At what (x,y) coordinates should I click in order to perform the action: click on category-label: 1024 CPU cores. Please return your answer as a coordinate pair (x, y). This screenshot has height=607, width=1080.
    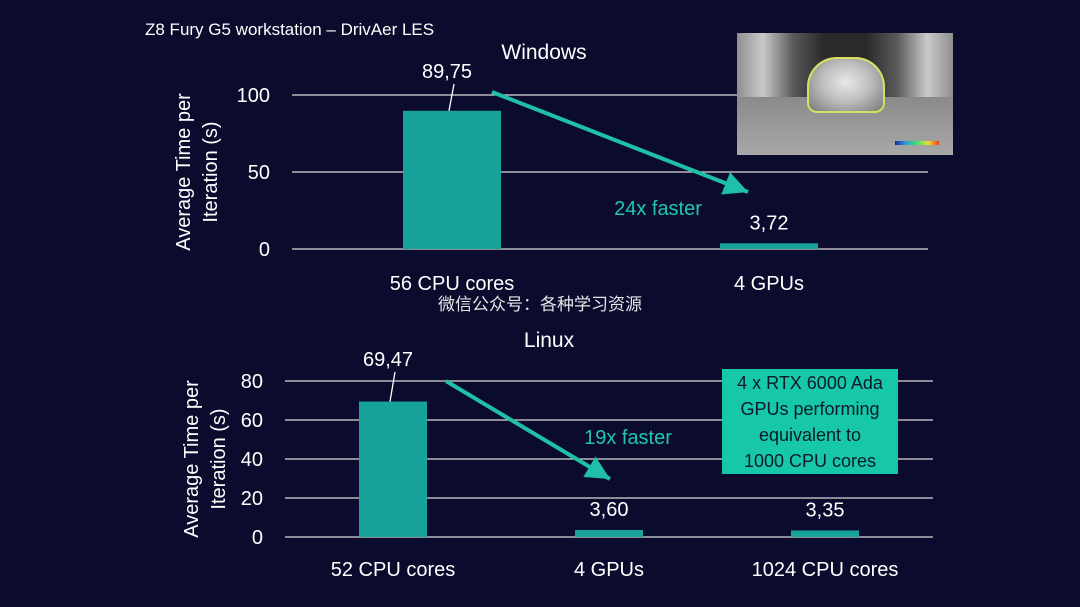
    Looking at the image, I should click on (825, 570).